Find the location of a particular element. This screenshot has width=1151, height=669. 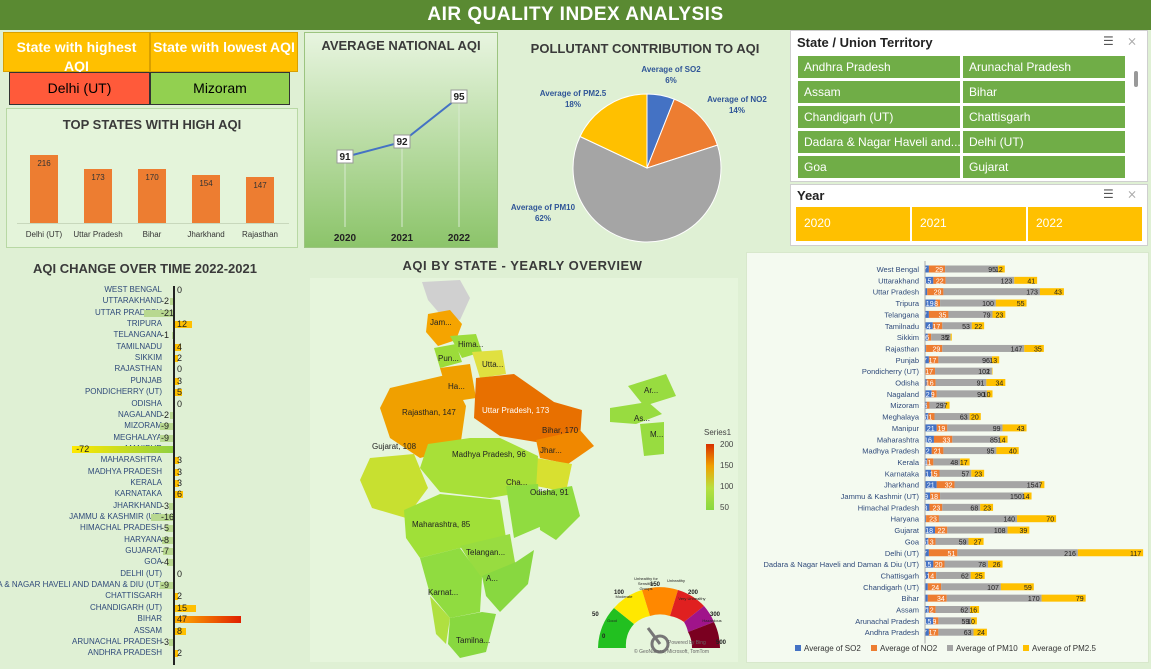

year-clear-filter-icon: ⨯ is located at coordinates (1132, 194).